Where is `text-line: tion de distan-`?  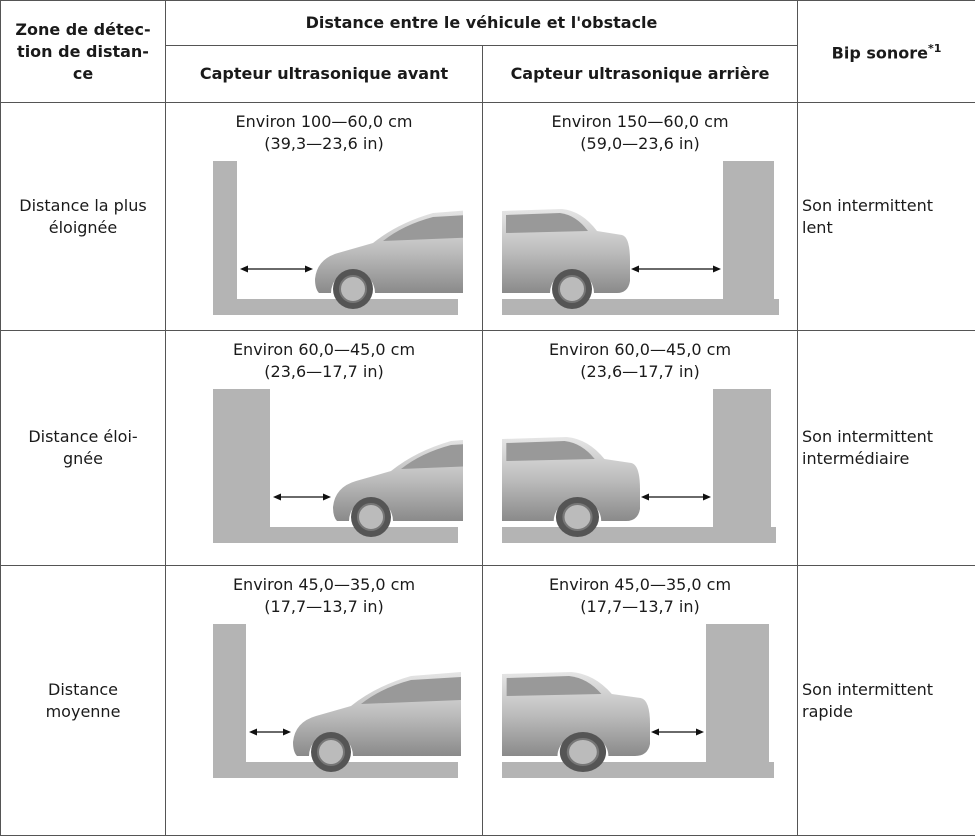 text-line: tion de distan- is located at coordinates (83, 51).